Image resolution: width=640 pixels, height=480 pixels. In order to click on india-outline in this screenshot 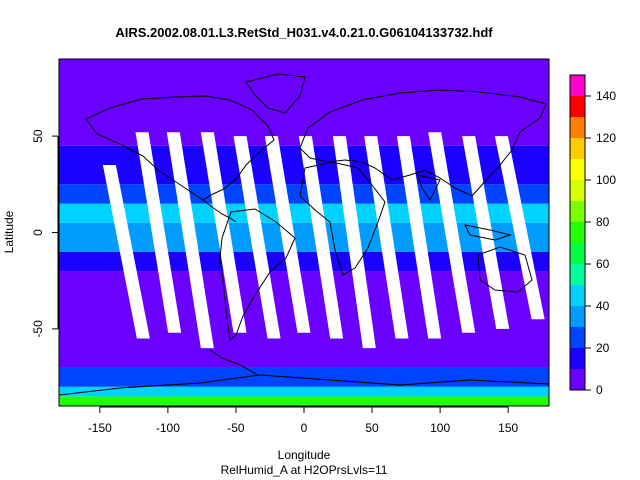, I will do `click(429, 187)`.